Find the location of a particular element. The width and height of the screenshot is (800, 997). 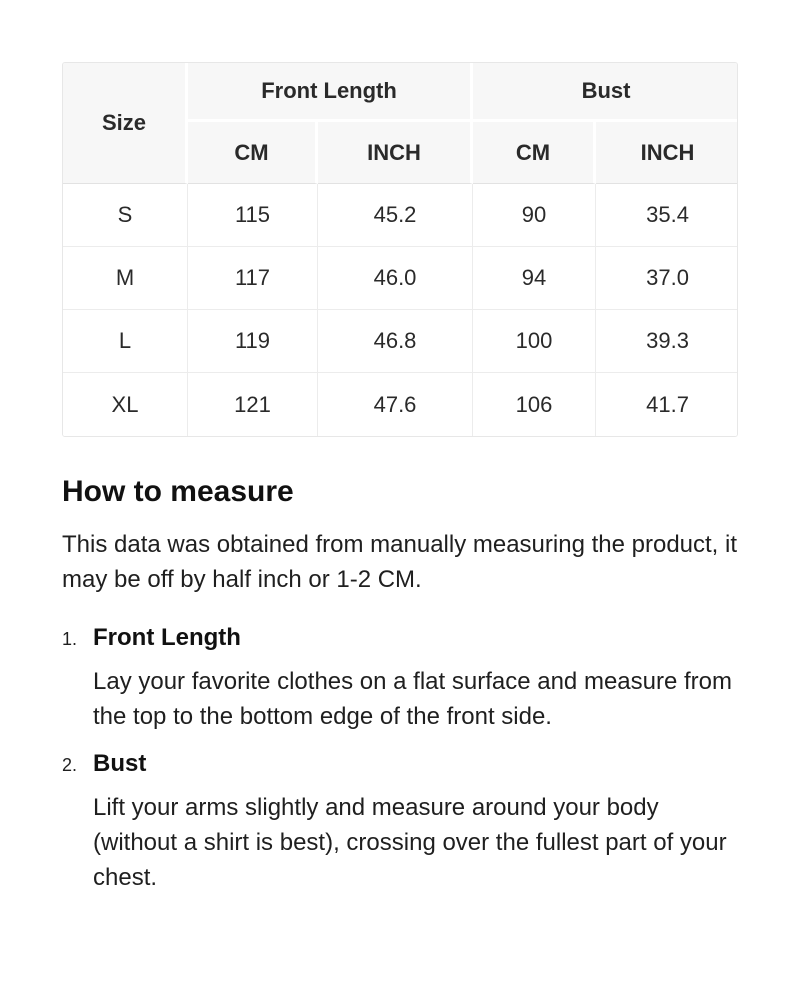

value-cell: 121 is located at coordinates (253, 404).